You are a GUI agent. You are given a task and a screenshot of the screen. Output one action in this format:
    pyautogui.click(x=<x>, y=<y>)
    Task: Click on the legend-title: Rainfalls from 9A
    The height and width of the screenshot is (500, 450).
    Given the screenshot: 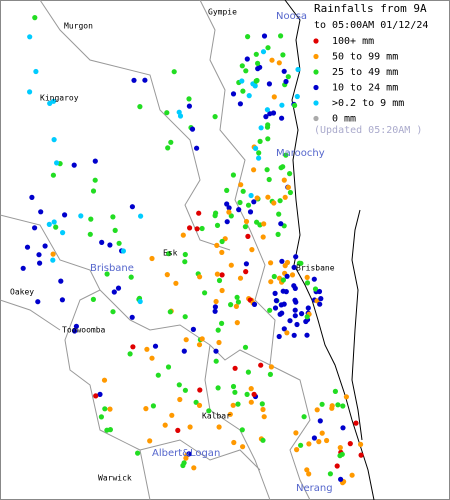 What is the action you would take?
    pyautogui.click(x=370, y=8)
    